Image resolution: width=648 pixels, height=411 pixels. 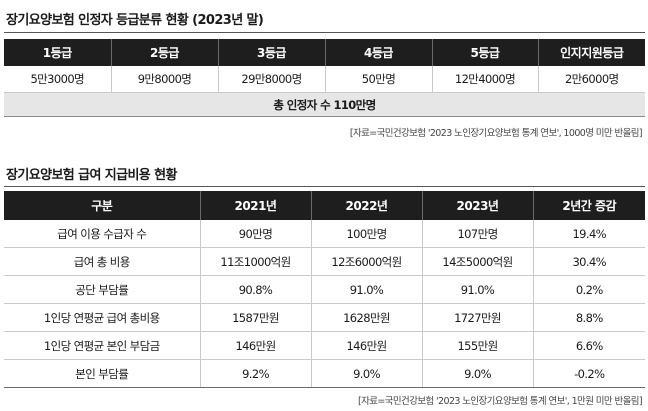 I want to click on cell-2023: 9.0%, so click(x=477, y=373).